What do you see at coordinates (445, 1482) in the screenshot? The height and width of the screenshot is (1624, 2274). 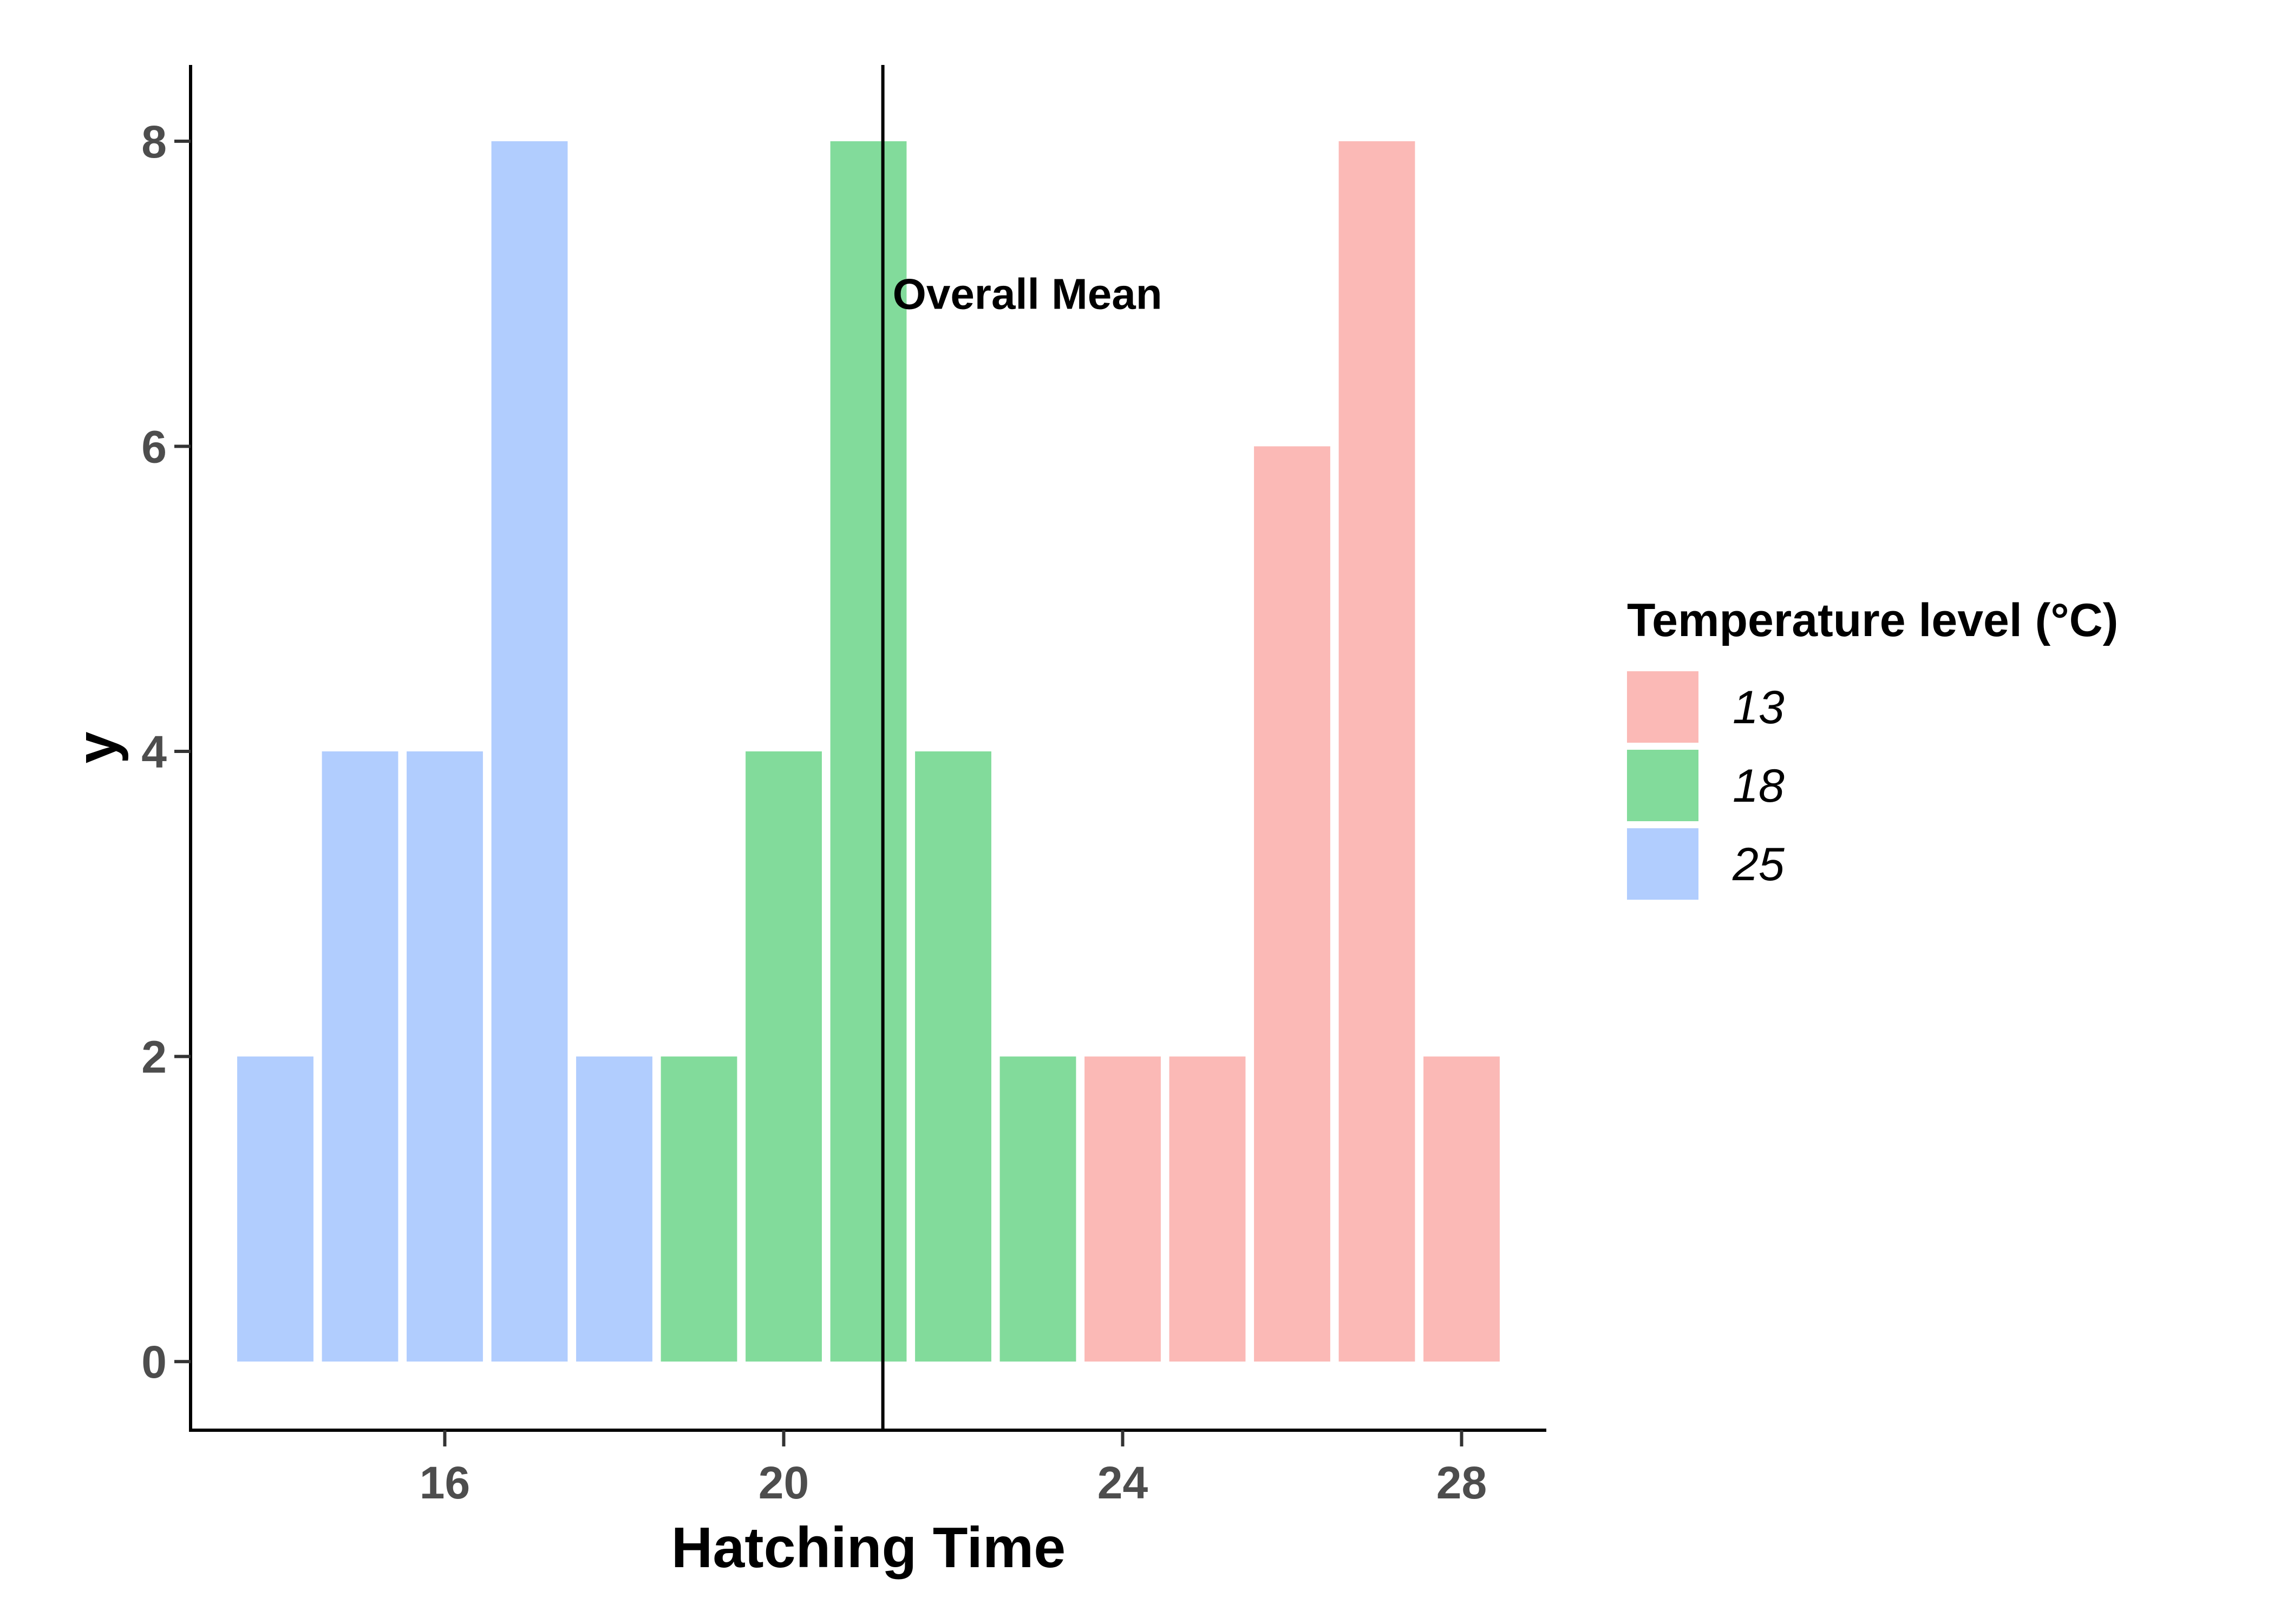 I see `x-tick-label: 16` at bounding box center [445, 1482].